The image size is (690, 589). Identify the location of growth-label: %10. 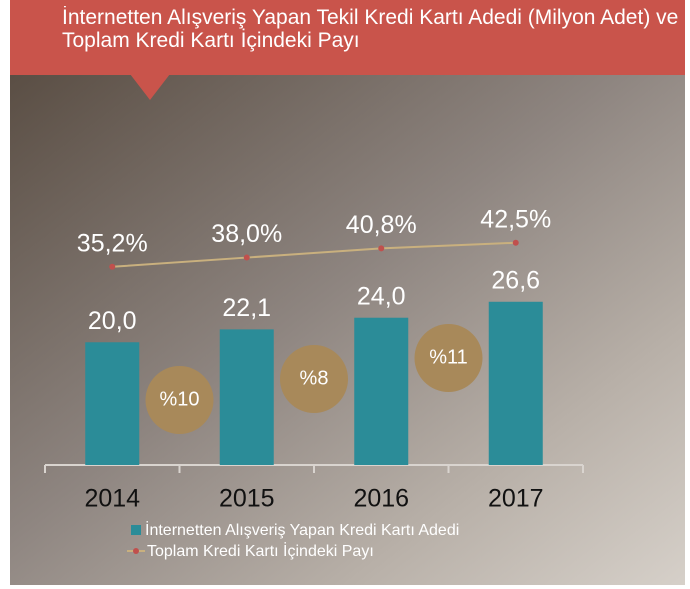
(179, 399).